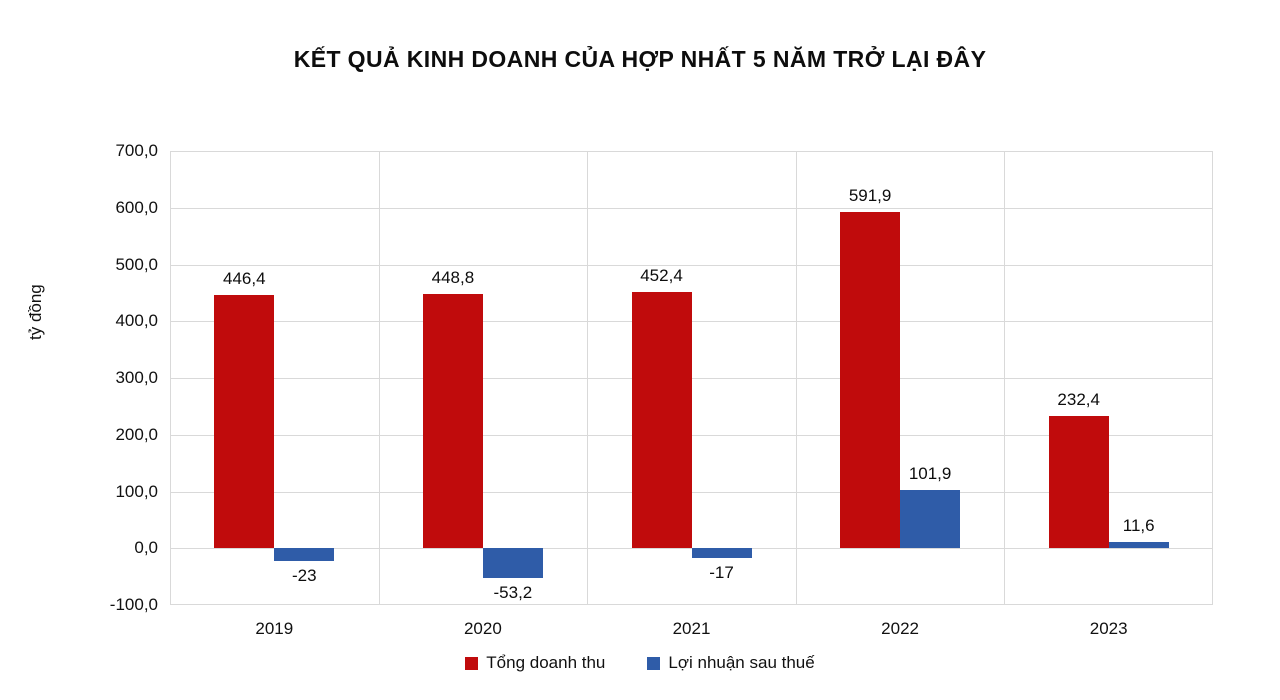 This screenshot has width=1280, height=700. What do you see at coordinates (304, 576) in the screenshot?
I see `bar-value-label: -23` at bounding box center [304, 576].